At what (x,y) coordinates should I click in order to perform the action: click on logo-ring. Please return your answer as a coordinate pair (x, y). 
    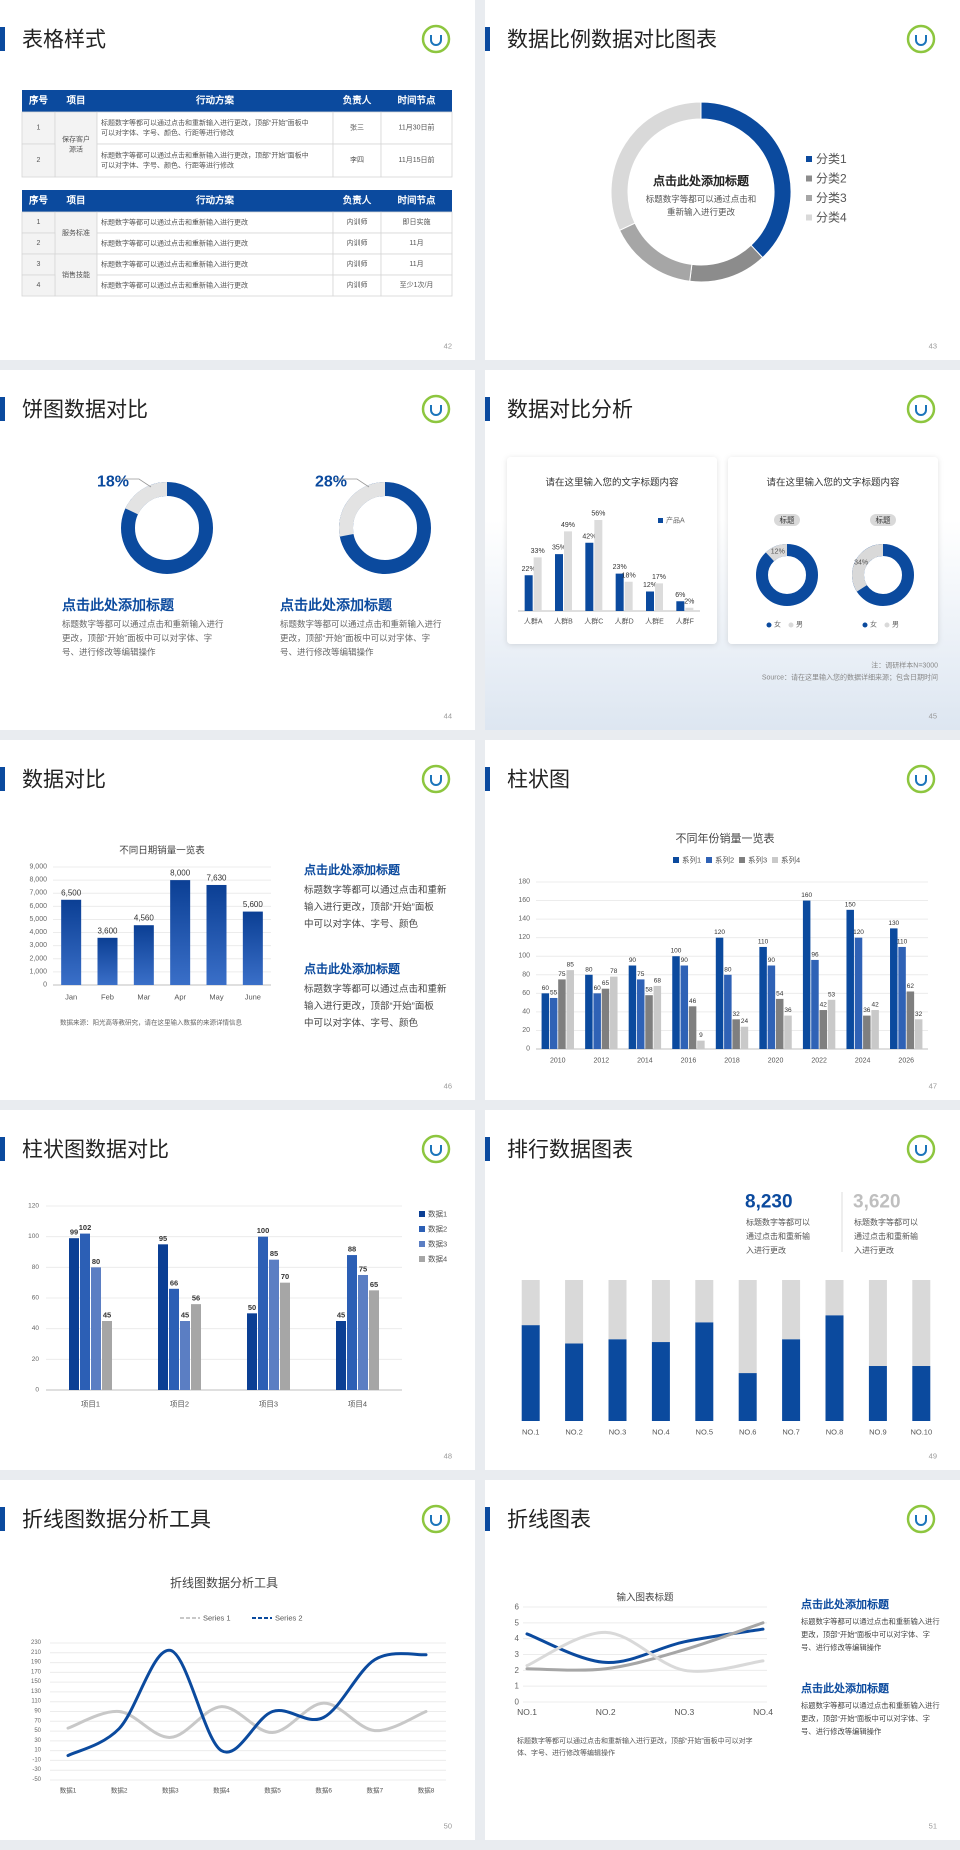
    Looking at the image, I should click on (921, 409).